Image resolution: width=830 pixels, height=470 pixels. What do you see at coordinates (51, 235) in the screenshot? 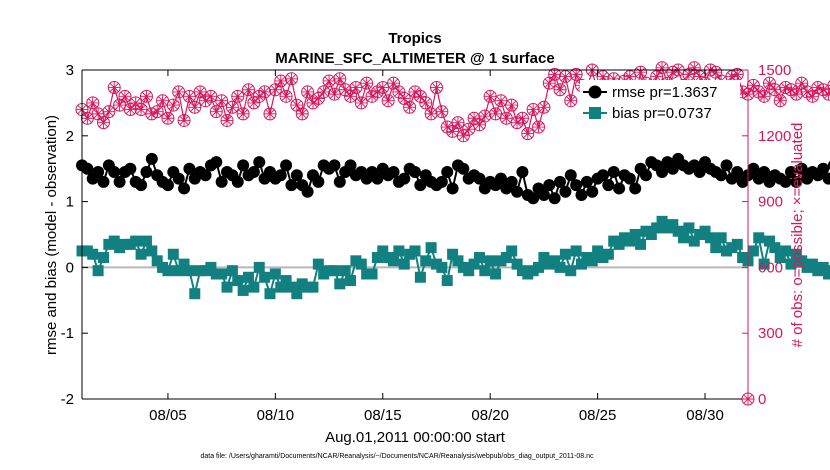
I see `y-axis-label: rmse and bias (model - observation)` at bounding box center [51, 235].